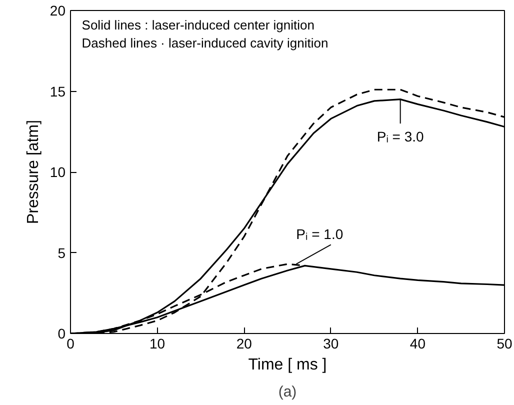 This screenshot has height=405, width=514. Describe the element at coordinates (62, 252) in the screenshot. I see `y-tick-label: 5` at that location.